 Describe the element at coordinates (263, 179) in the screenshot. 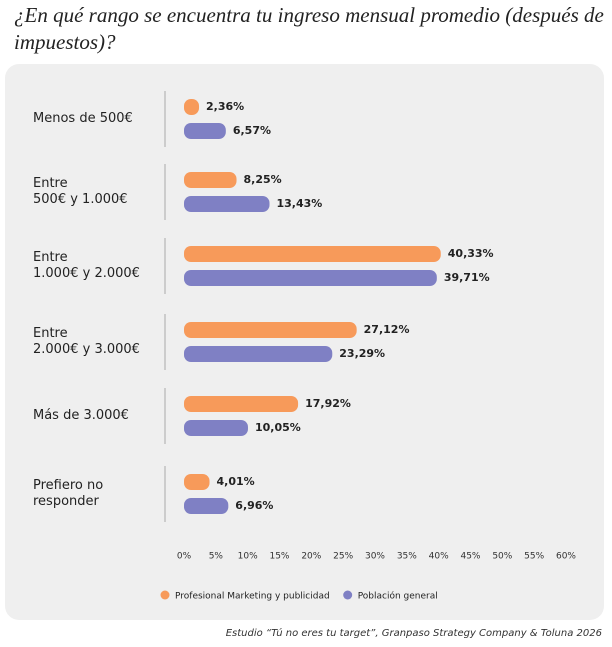

I see `value-label: 8,25%` at that location.